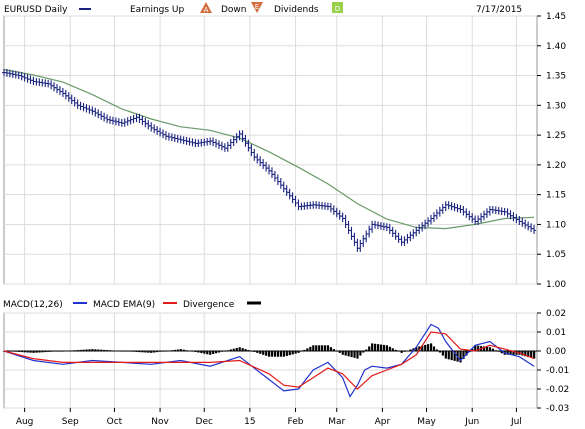 The height and width of the screenshot is (429, 585). Describe the element at coordinates (337, 9) in the screenshot. I see `svg-text: D` at that location.